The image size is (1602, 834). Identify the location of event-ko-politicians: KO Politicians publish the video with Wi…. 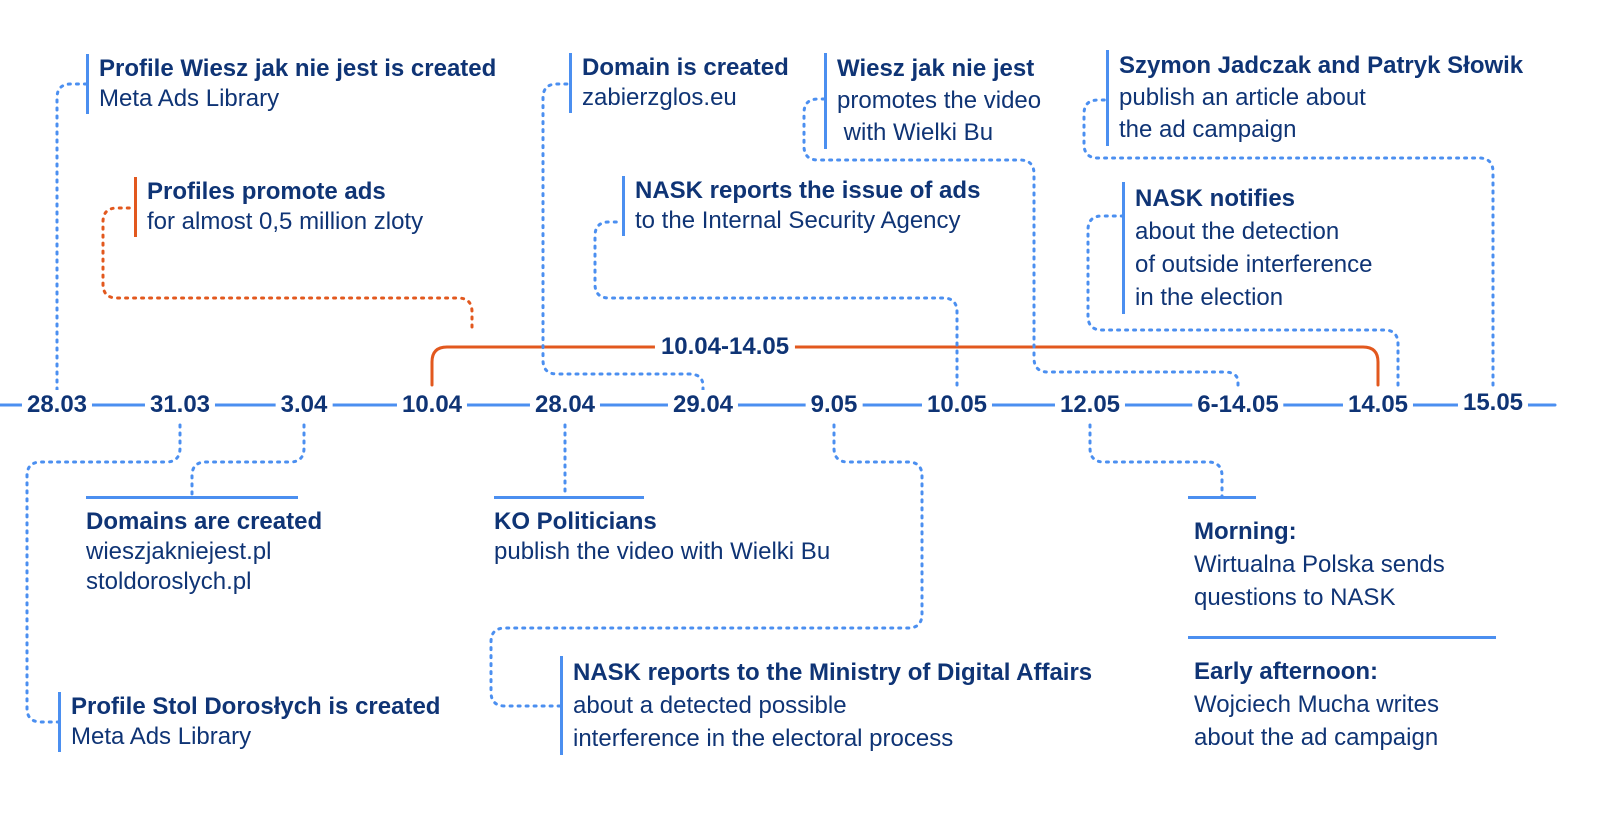
(662, 531).